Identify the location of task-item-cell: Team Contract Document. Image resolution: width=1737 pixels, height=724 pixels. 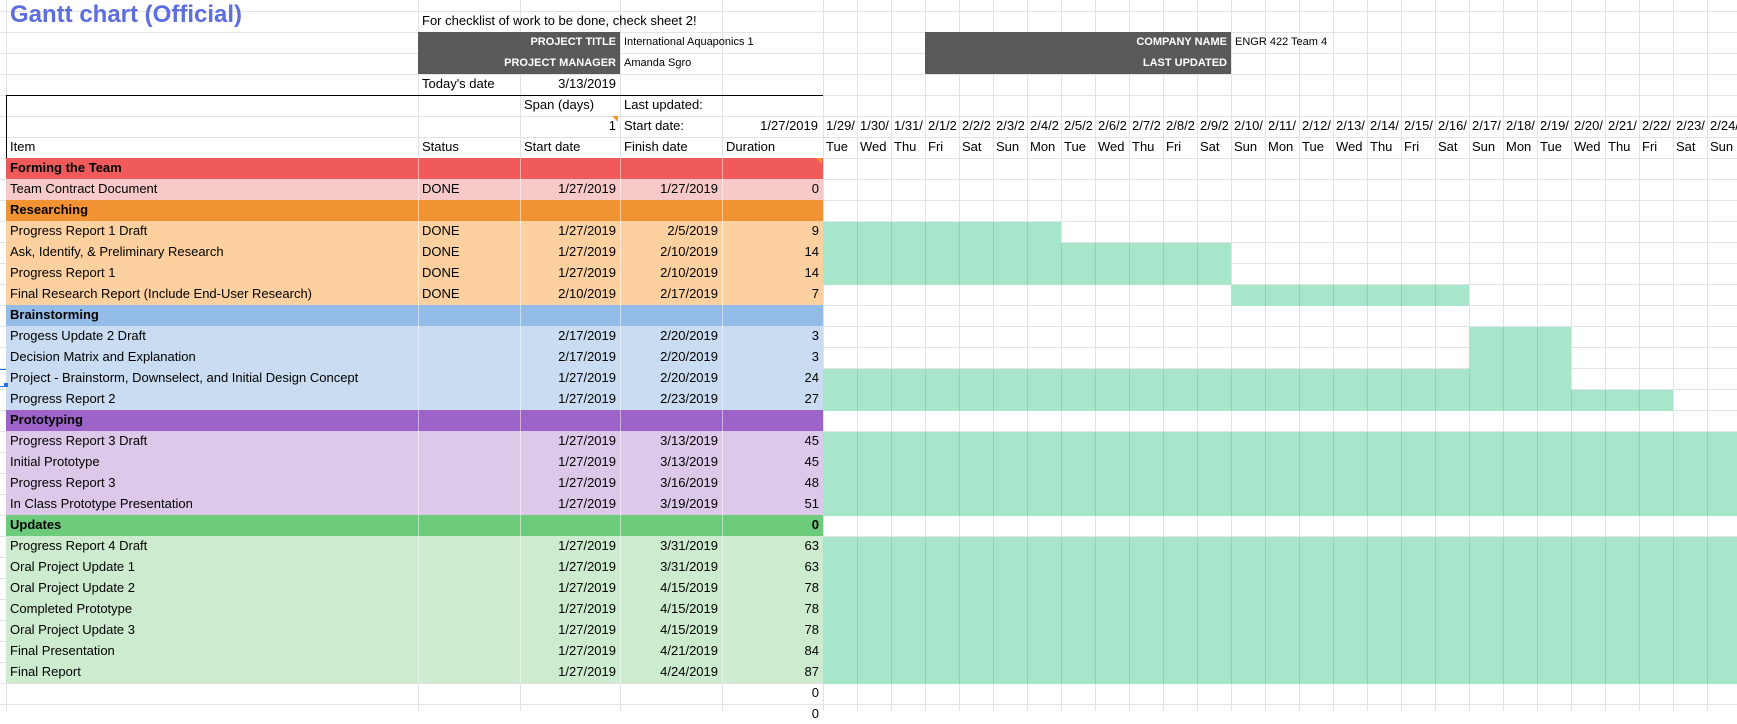
(84, 188).